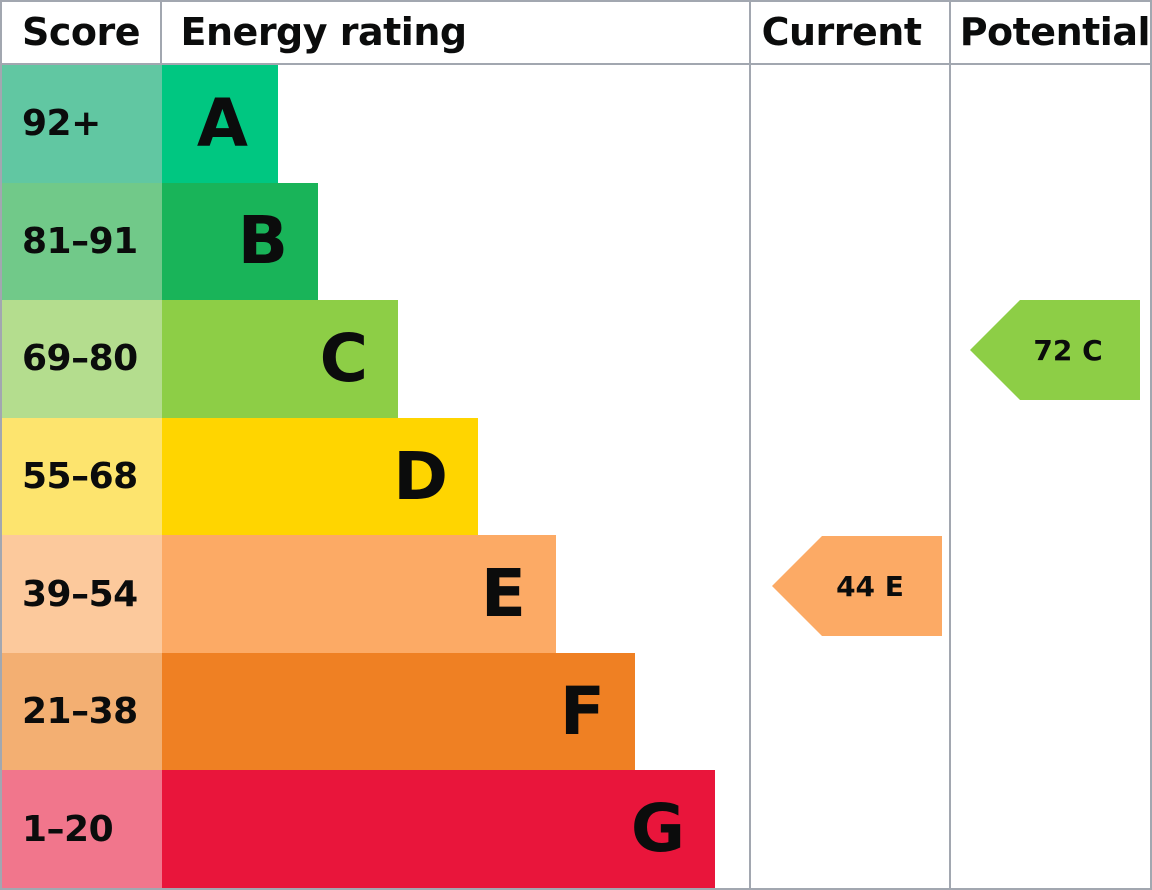 The height and width of the screenshot is (890, 1152). I want to click on current-rating-label: 44 E, so click(870, 586).